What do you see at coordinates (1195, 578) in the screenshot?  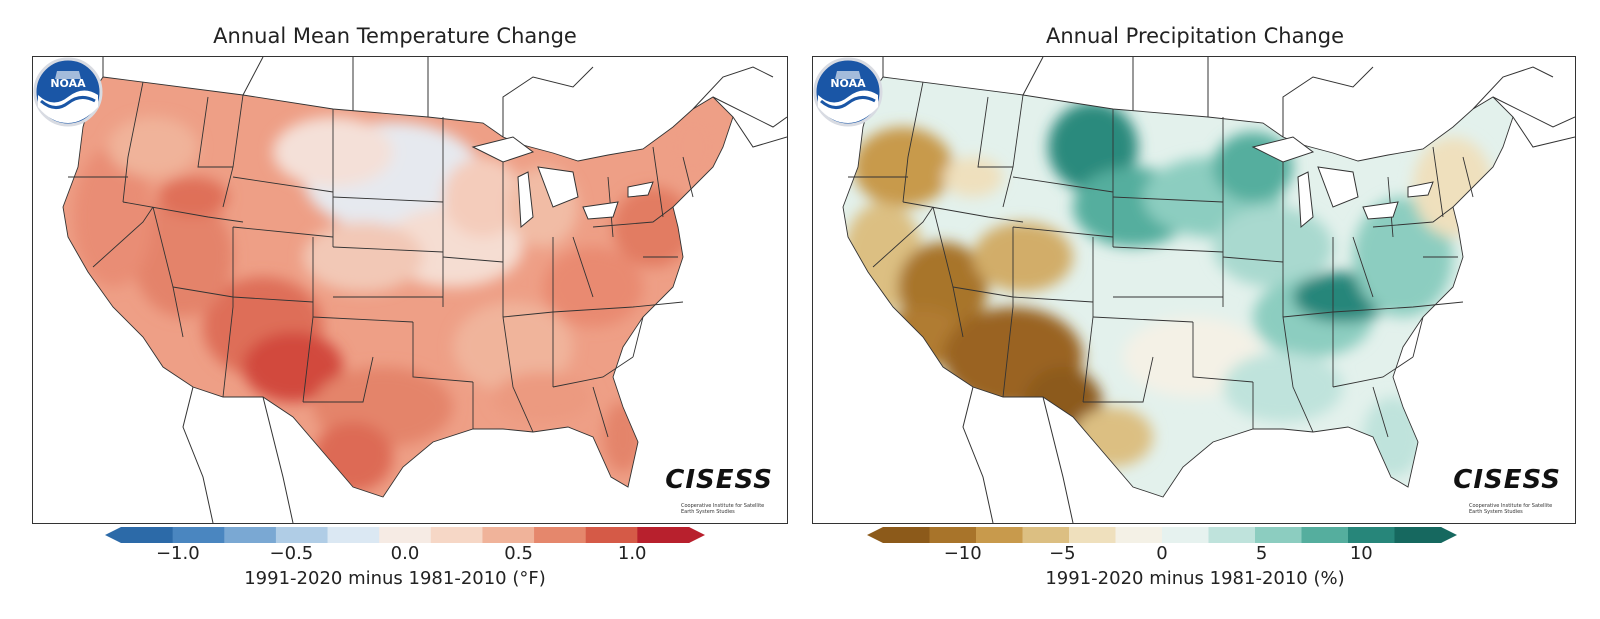 I see `colorbar-axis-label: 1991-2020 minus 1981-2010 (%)` at bounding box center [1195, 578].